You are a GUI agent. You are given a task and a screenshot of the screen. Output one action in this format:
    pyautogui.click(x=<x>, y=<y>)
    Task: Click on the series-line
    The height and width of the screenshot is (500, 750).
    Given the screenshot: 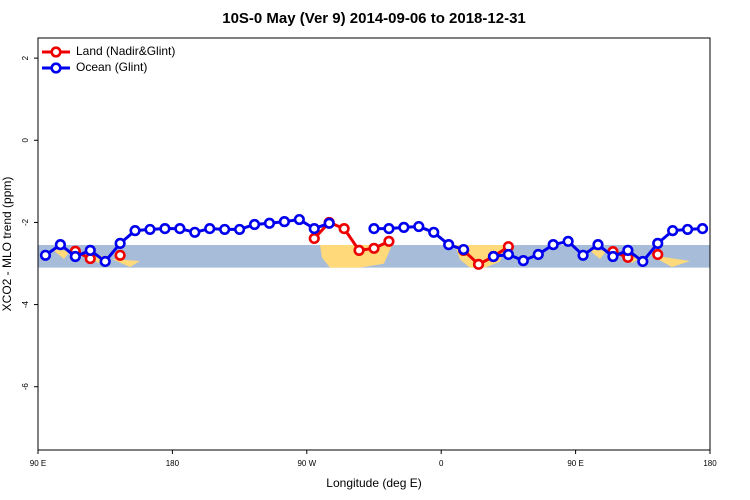 What is the action you would take?
    pyautogui.click(x=486, y=256)
    